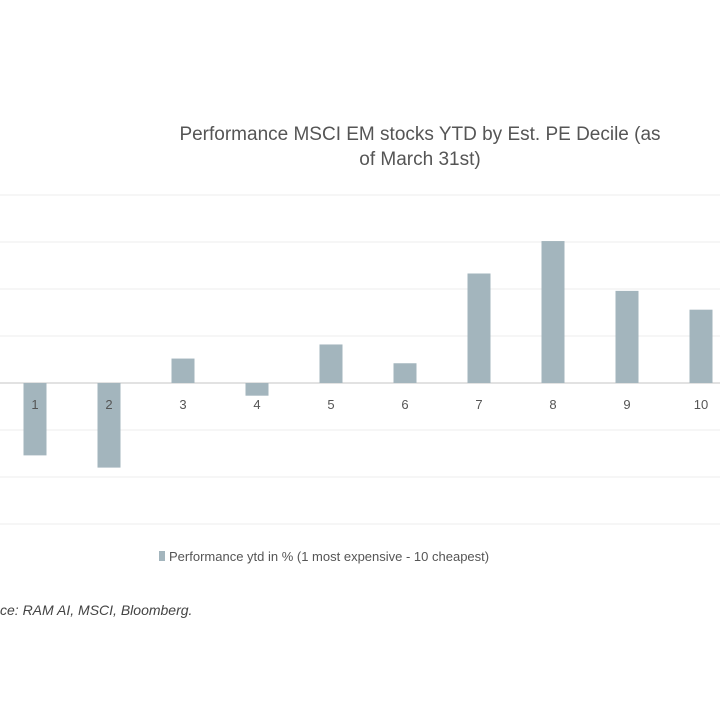  I want to click on legend-swatch, so click(162, 556).